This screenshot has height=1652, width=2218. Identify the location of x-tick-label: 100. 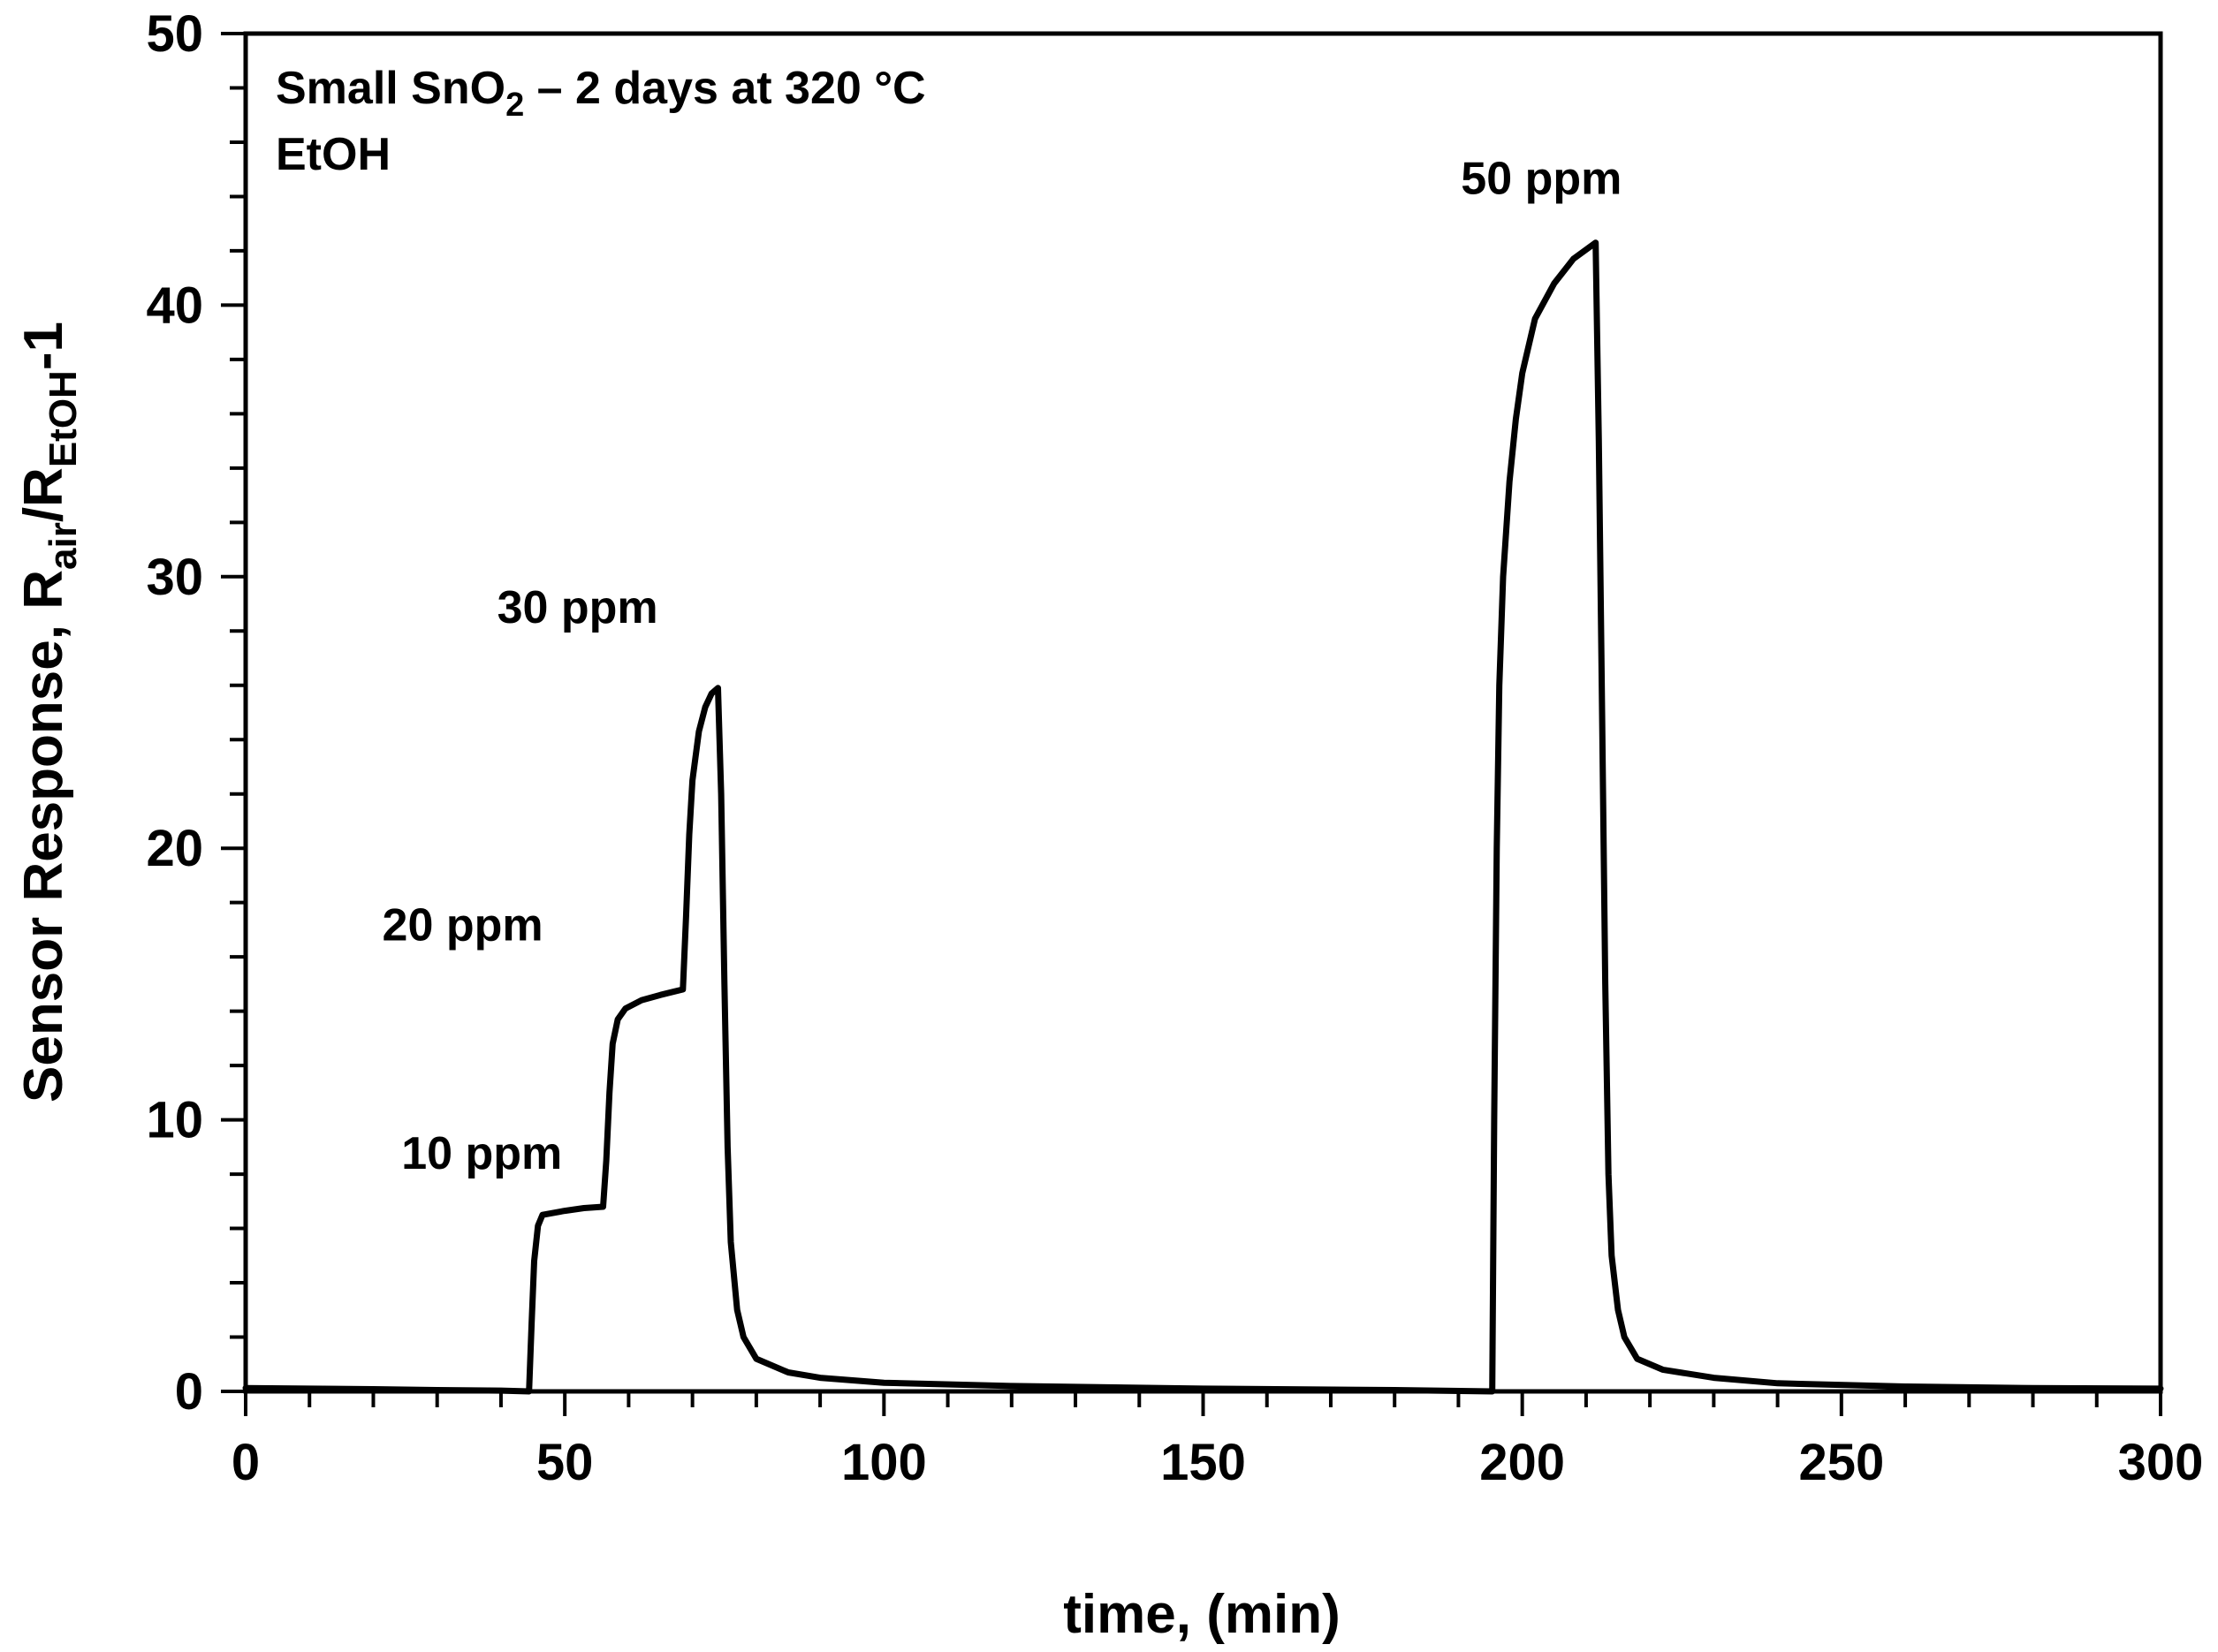
(884, 1462).